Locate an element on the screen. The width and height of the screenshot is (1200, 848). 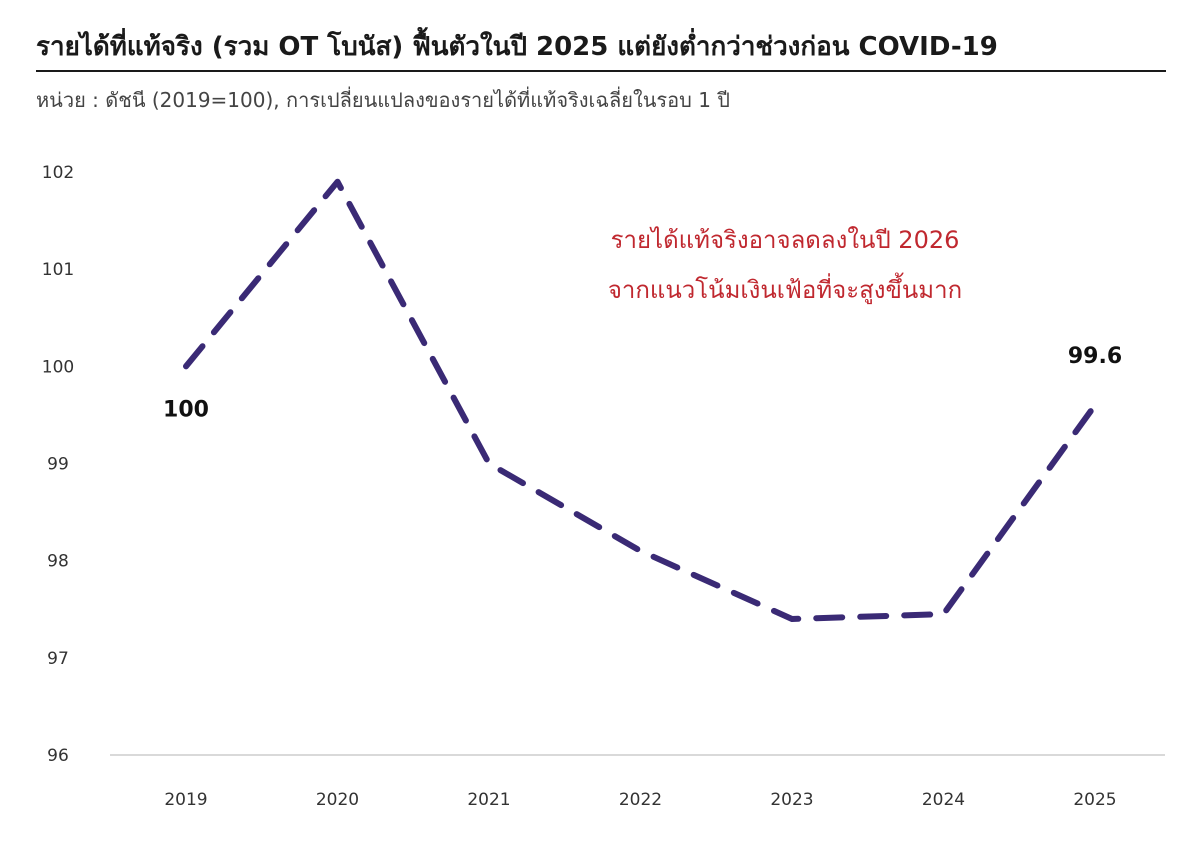
x-tick-label: 2019 is located at coordinates (185, 800).